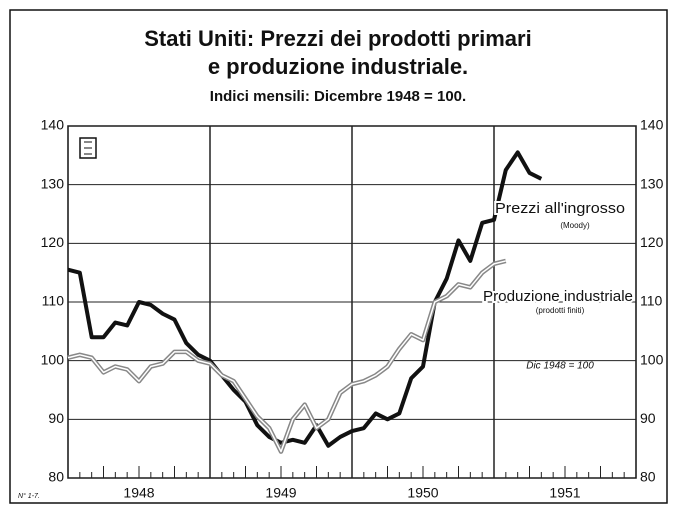  Describe the element at coordinates (29, 496) in the screenshot. I see `footnote: N° 1-7.` at that location.